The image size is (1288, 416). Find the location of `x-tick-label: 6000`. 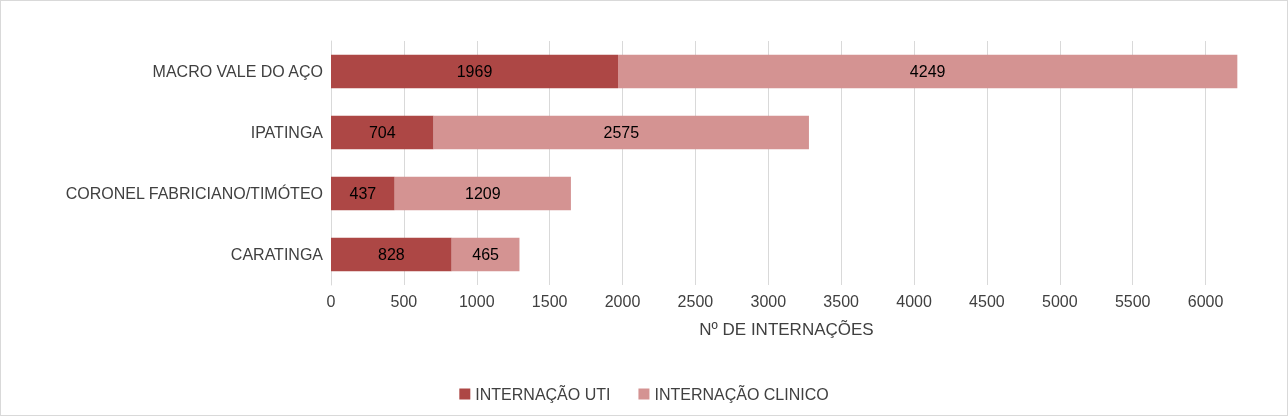

x-tick-label: 6000 is located at coordinates (1205, 301).